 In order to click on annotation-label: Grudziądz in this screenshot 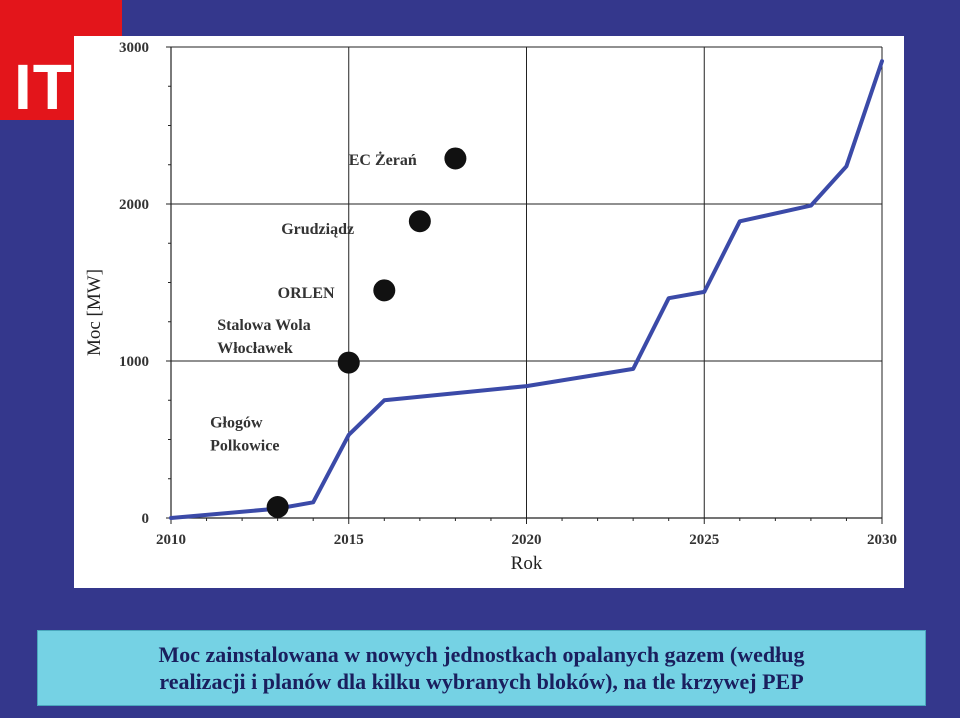, I will do `click(317, 229)`.